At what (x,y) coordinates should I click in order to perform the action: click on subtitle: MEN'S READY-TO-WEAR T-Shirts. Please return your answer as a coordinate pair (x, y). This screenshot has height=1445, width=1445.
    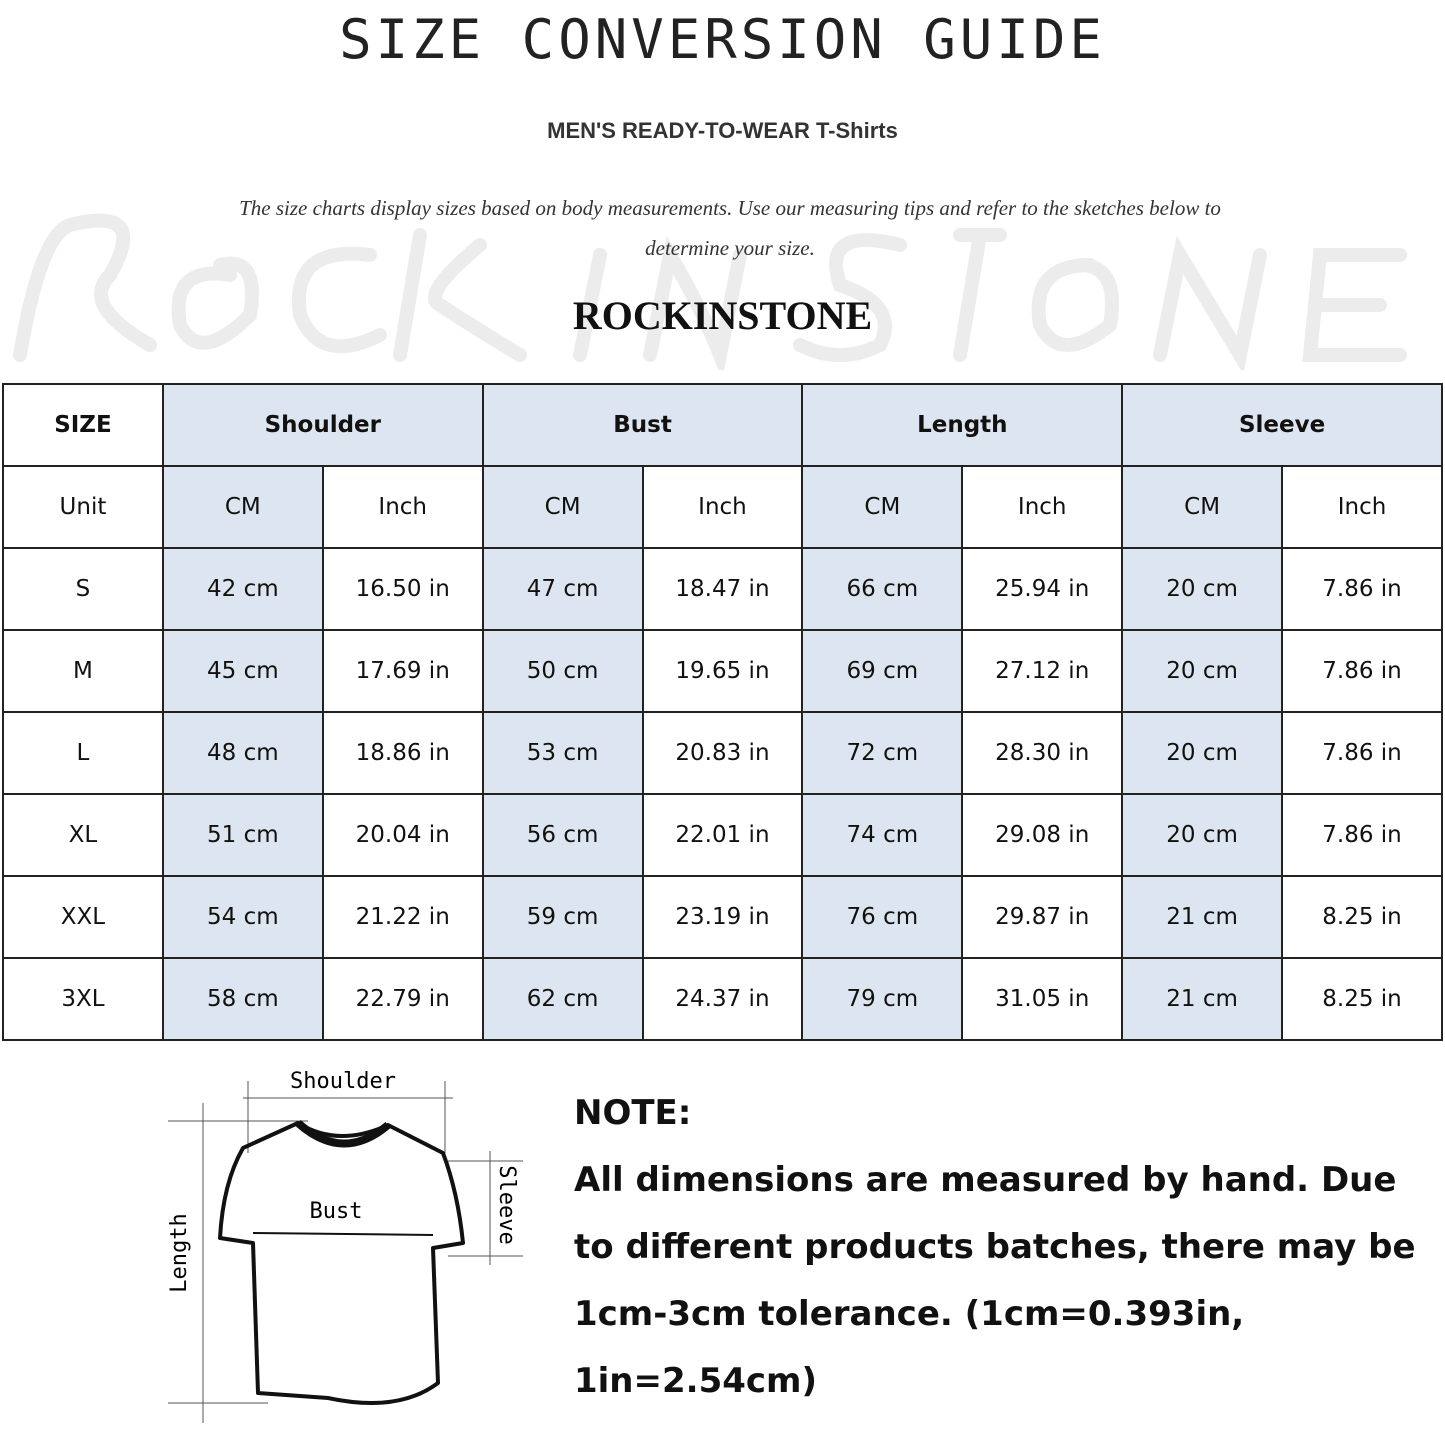
    Looking at the image, I should click on (722, 130).